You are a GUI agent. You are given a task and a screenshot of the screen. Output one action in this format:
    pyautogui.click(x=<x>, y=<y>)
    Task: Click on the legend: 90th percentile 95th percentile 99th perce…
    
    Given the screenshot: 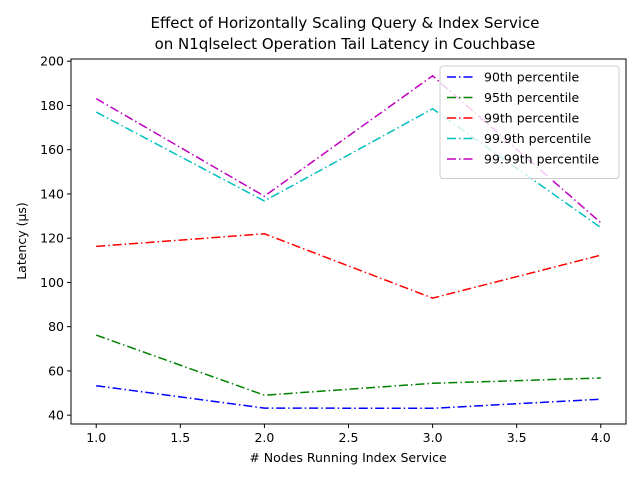 What is the action you would take?
    pyautogui.click(x=529, y=122)
    